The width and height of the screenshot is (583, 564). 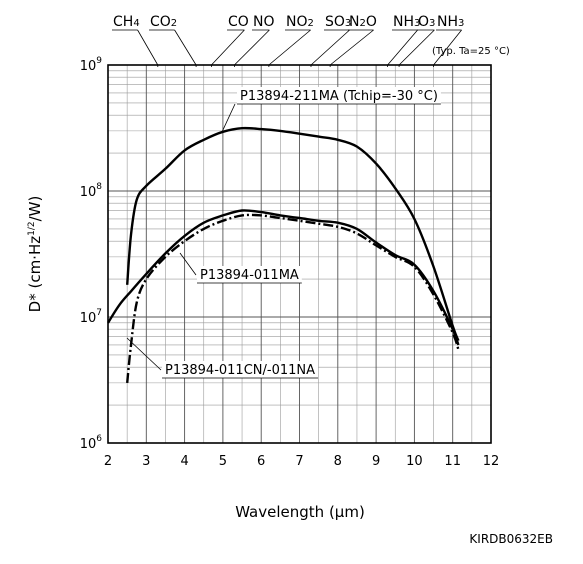 What do you see at coordinates (146, 461) in the screenshot?
I see `x-tick-label: 3` at bounding box center [146, 461].